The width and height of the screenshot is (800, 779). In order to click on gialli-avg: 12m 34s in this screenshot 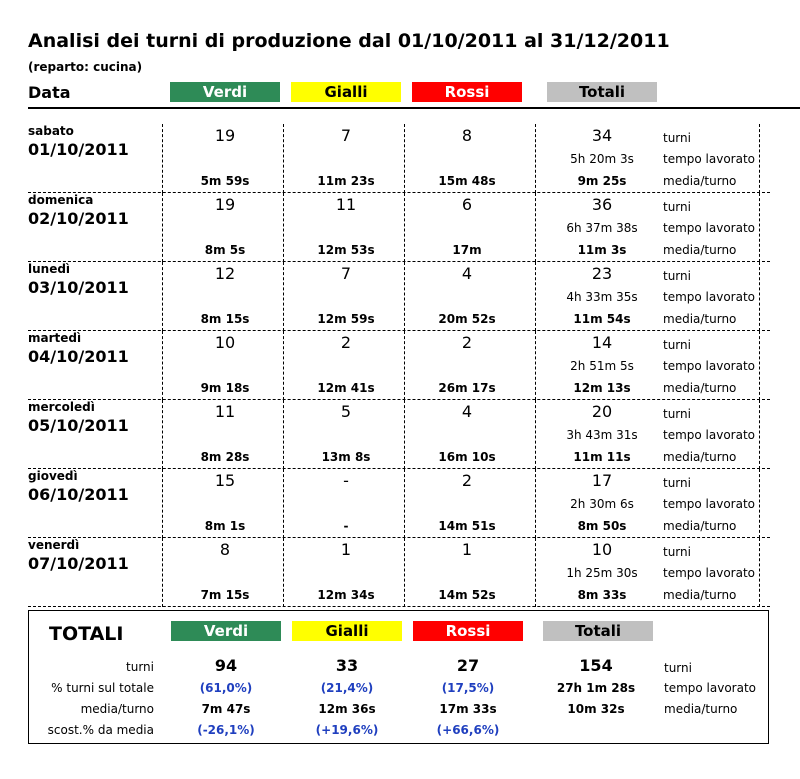, I will do `click(346, 595)`.